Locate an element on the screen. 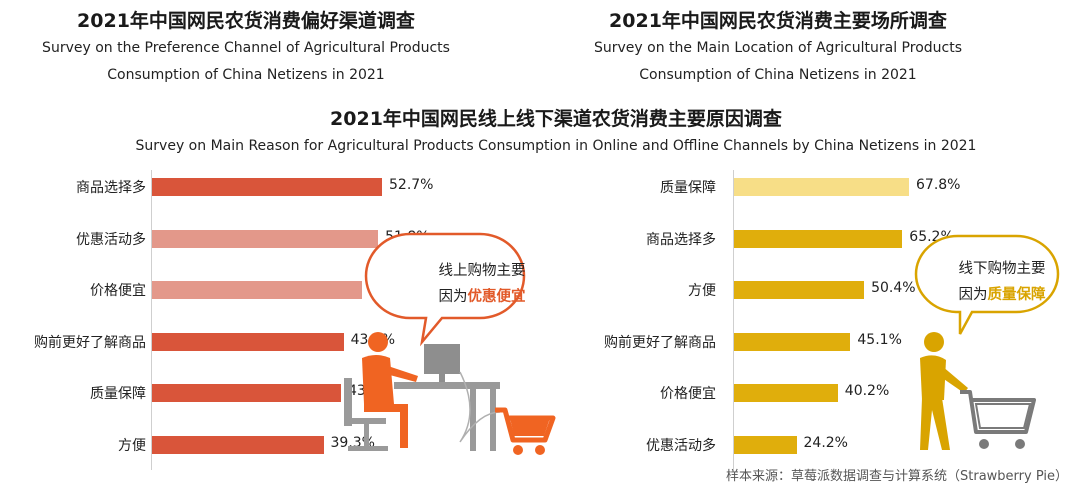 Image resolution: width=1080 pixels, height=492 pixels. offline-value-label: 67.8% is located at coordinates (938, 185).